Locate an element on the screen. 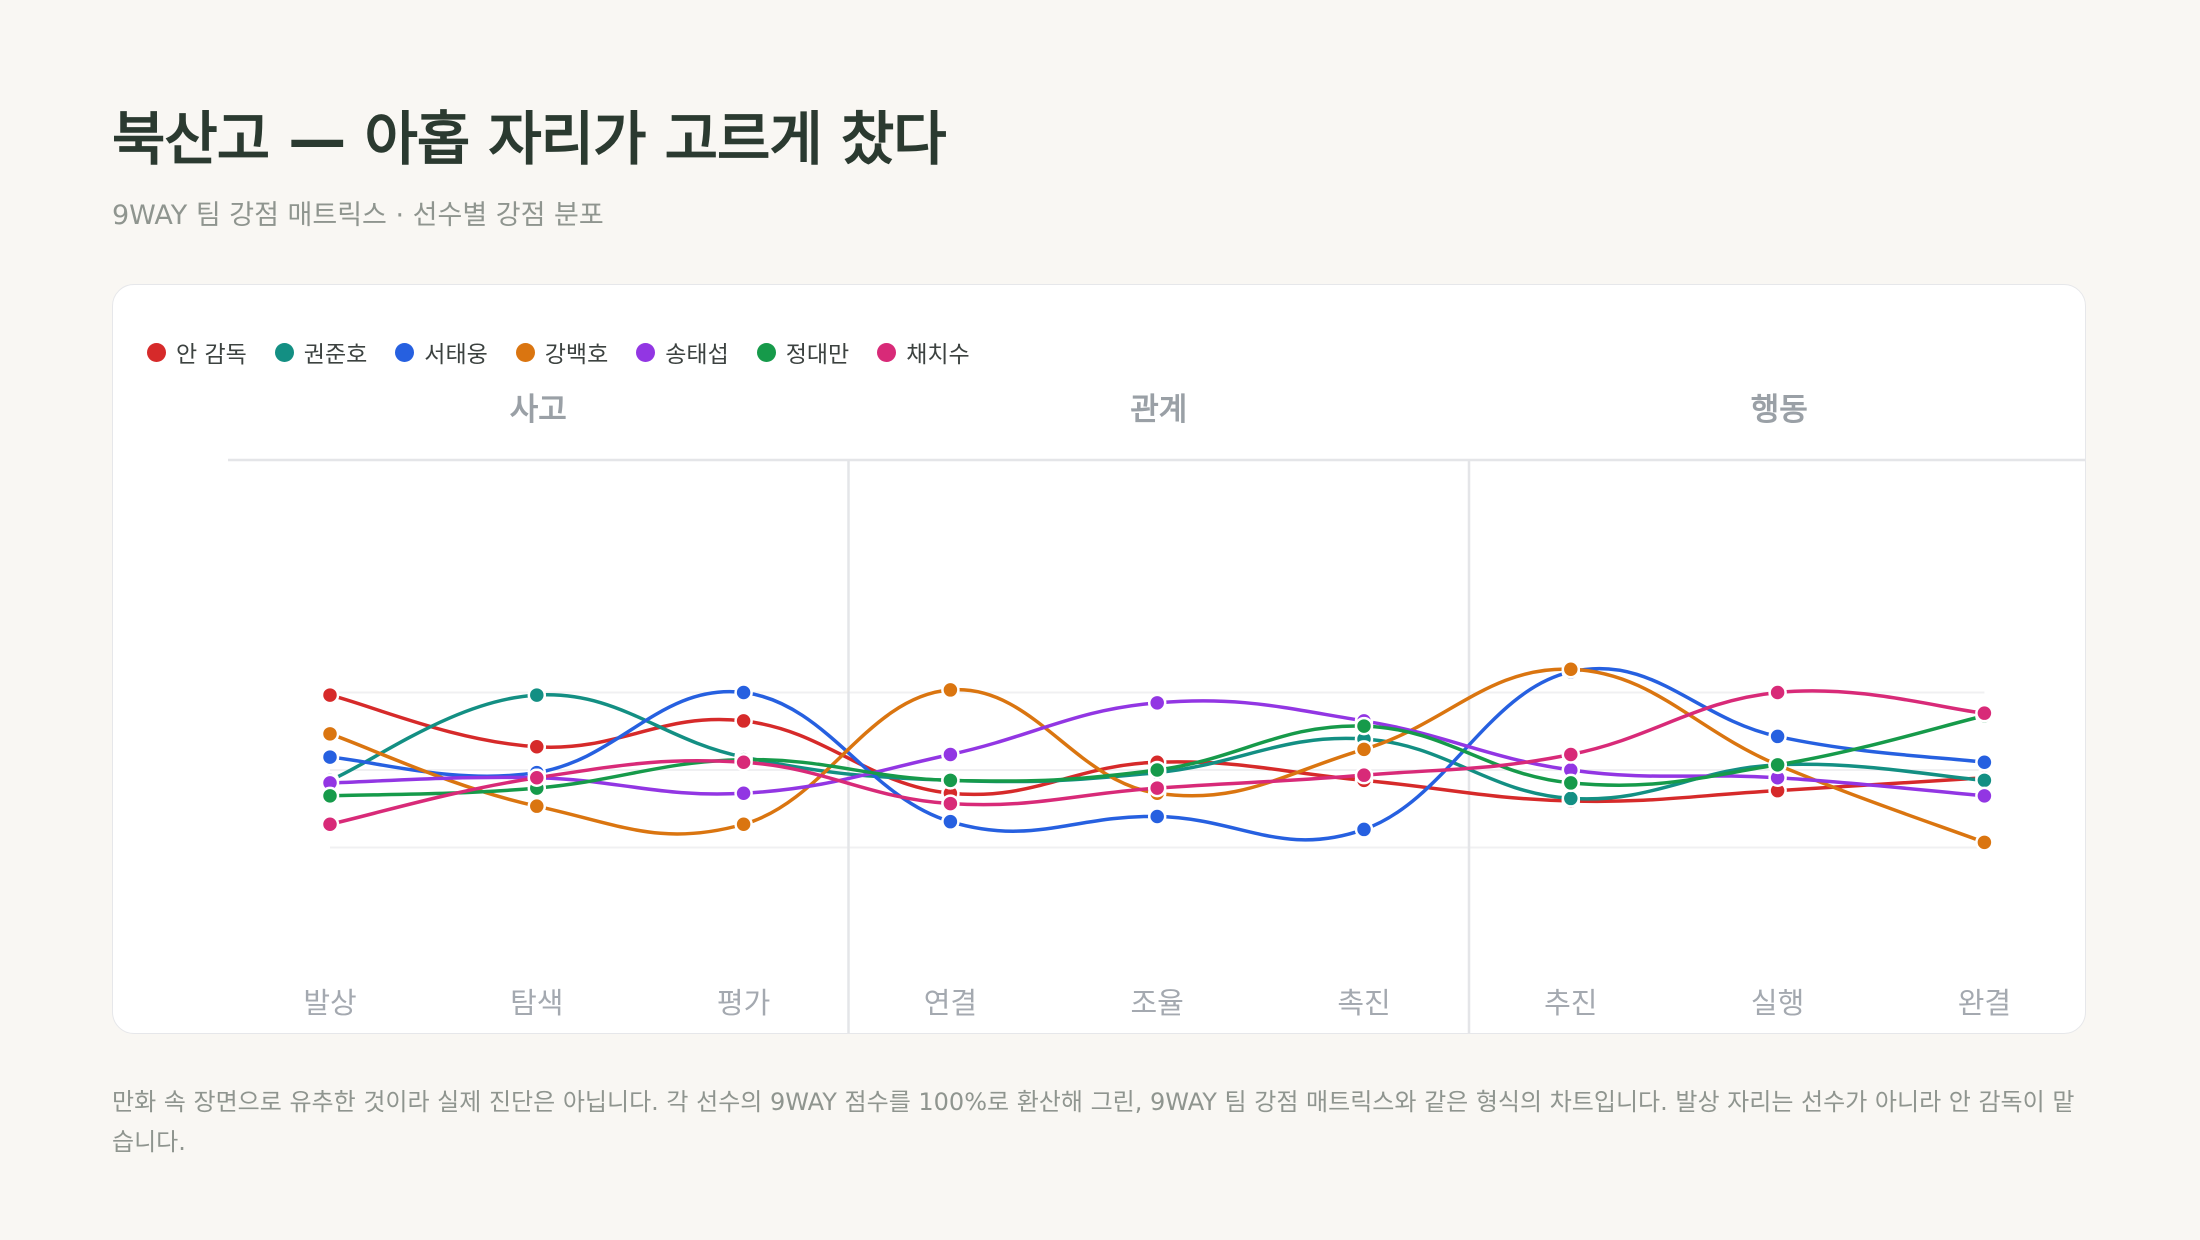  legend-item: 송태섭 is located at coordinates (682, 352).